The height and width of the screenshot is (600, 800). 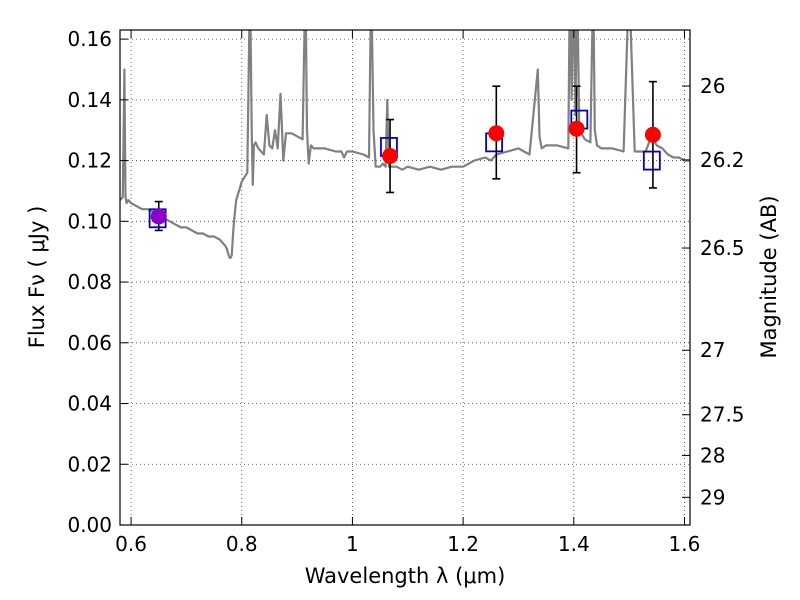 What do you see at coordinates (89, 464) in the screenshot?
I see `y-tick-label: 0.02` at bounding box center [89, 464].